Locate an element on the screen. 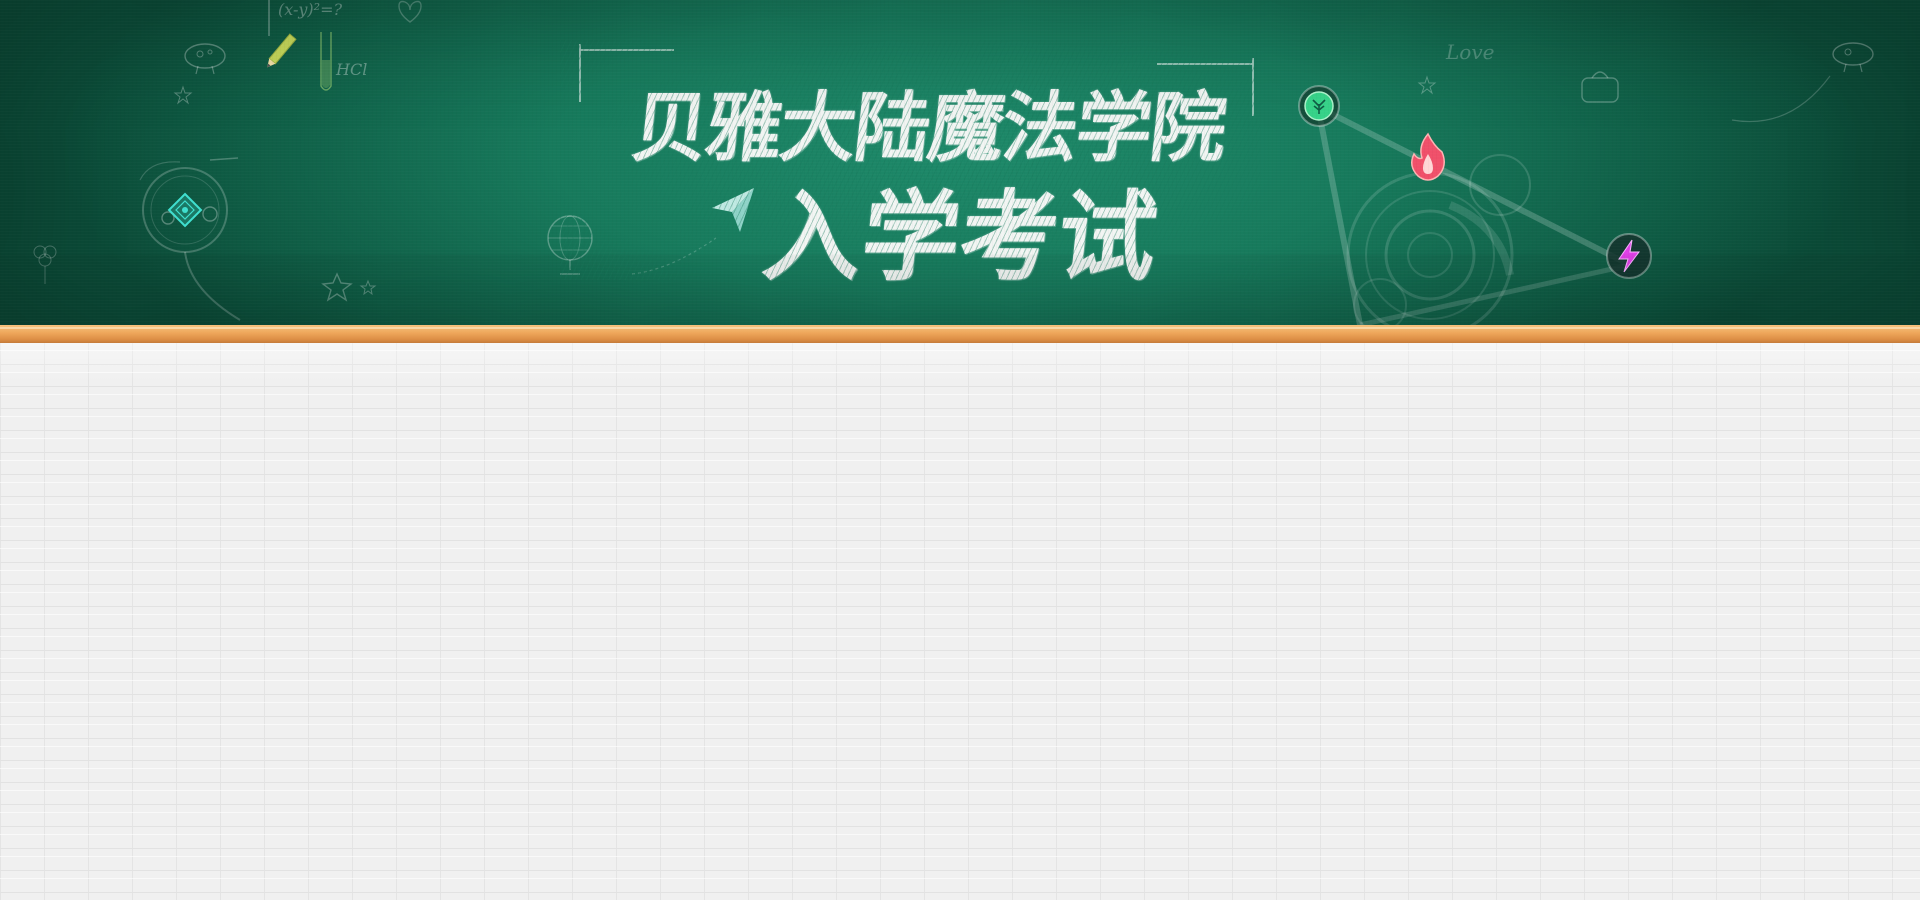 This screenshot has width=1920, height=900. chalk-ledge is located at coordinates (960, 334).